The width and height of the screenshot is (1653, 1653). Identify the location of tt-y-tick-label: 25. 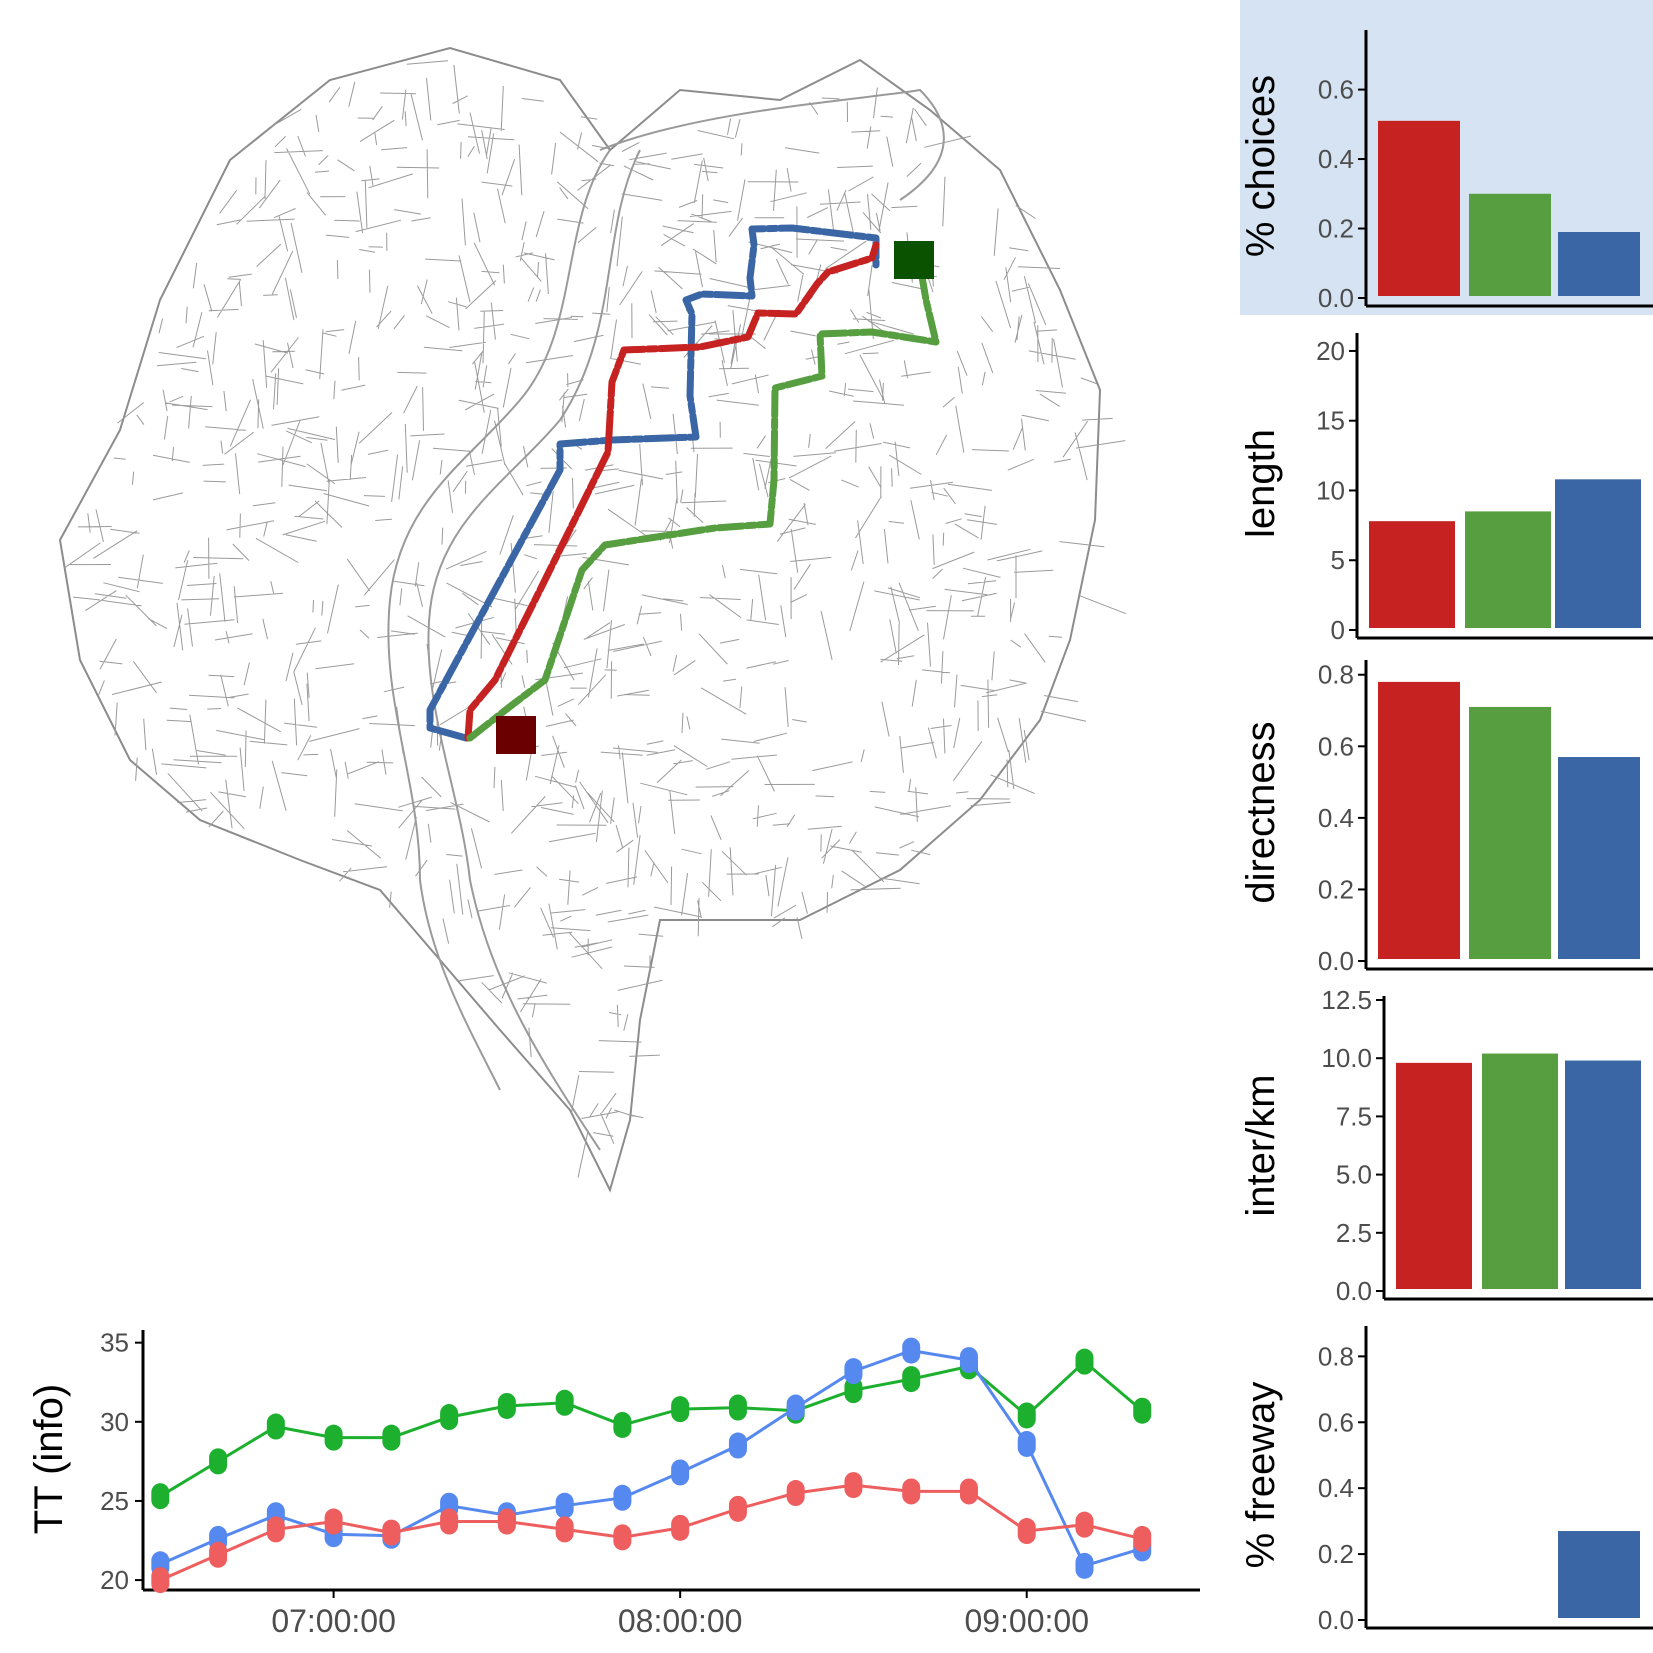
(114, 1501).